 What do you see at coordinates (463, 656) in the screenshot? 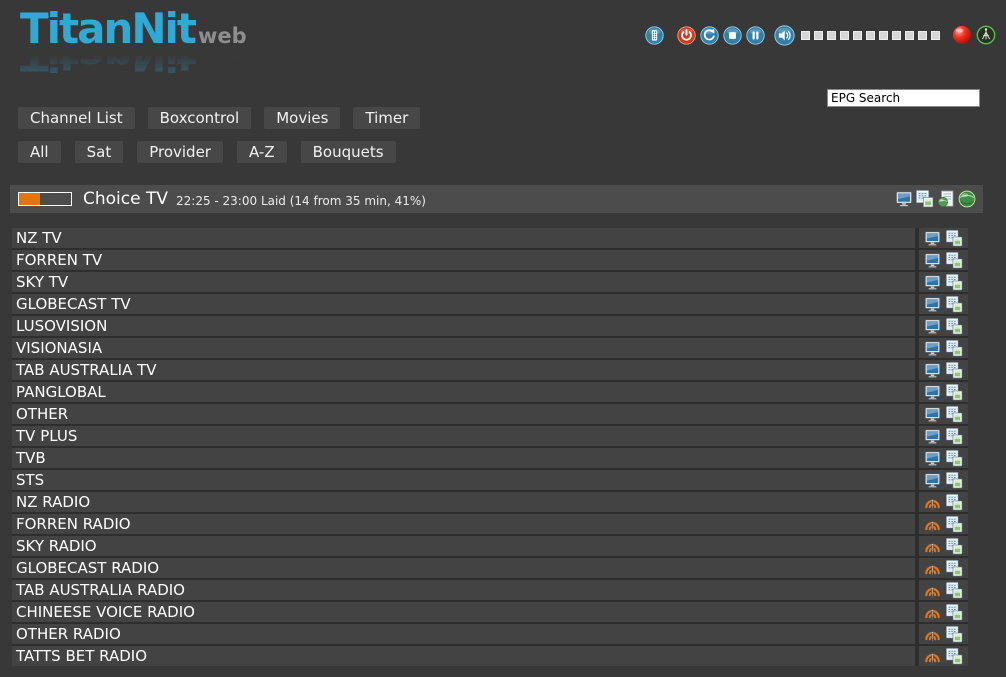
I see `channel-name: TATTS BET RADIO` at bounding box center [463, 656].